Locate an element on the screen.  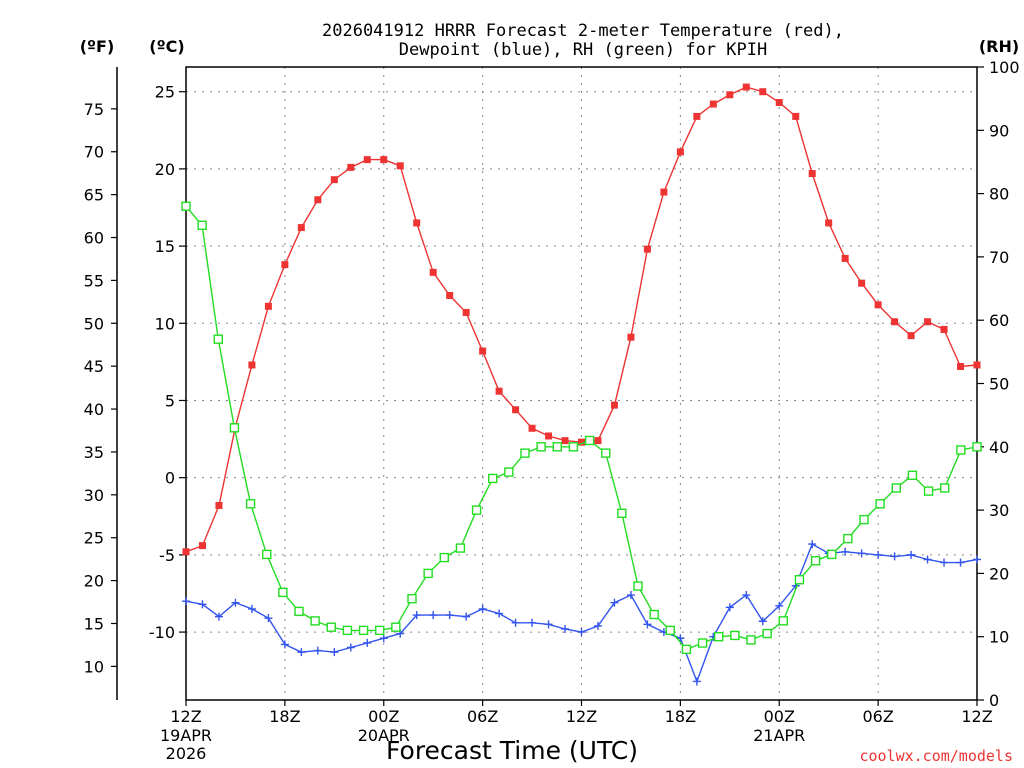
time-tick-date: 21APR is located at coordinates (779, 735).